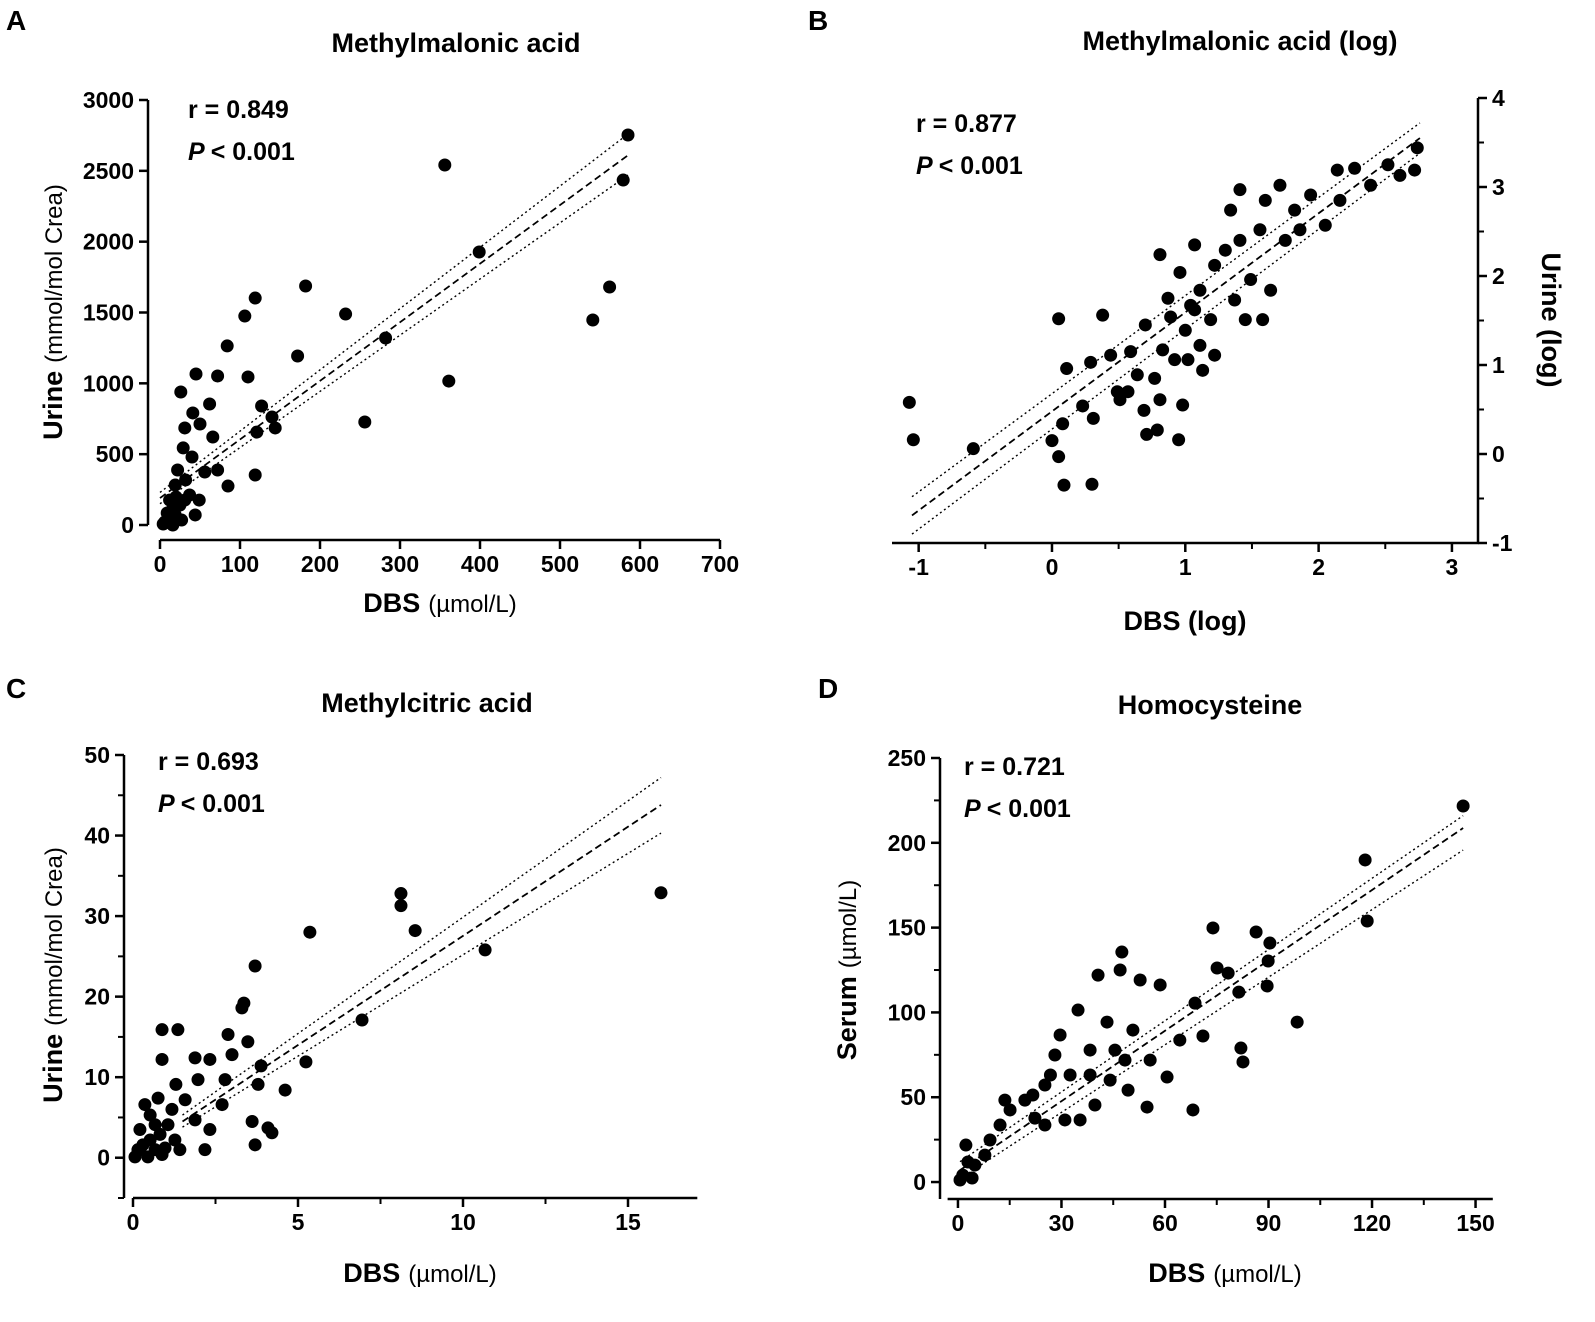  I want to click on r-annotation: r = 0.849, so click(238, 110).